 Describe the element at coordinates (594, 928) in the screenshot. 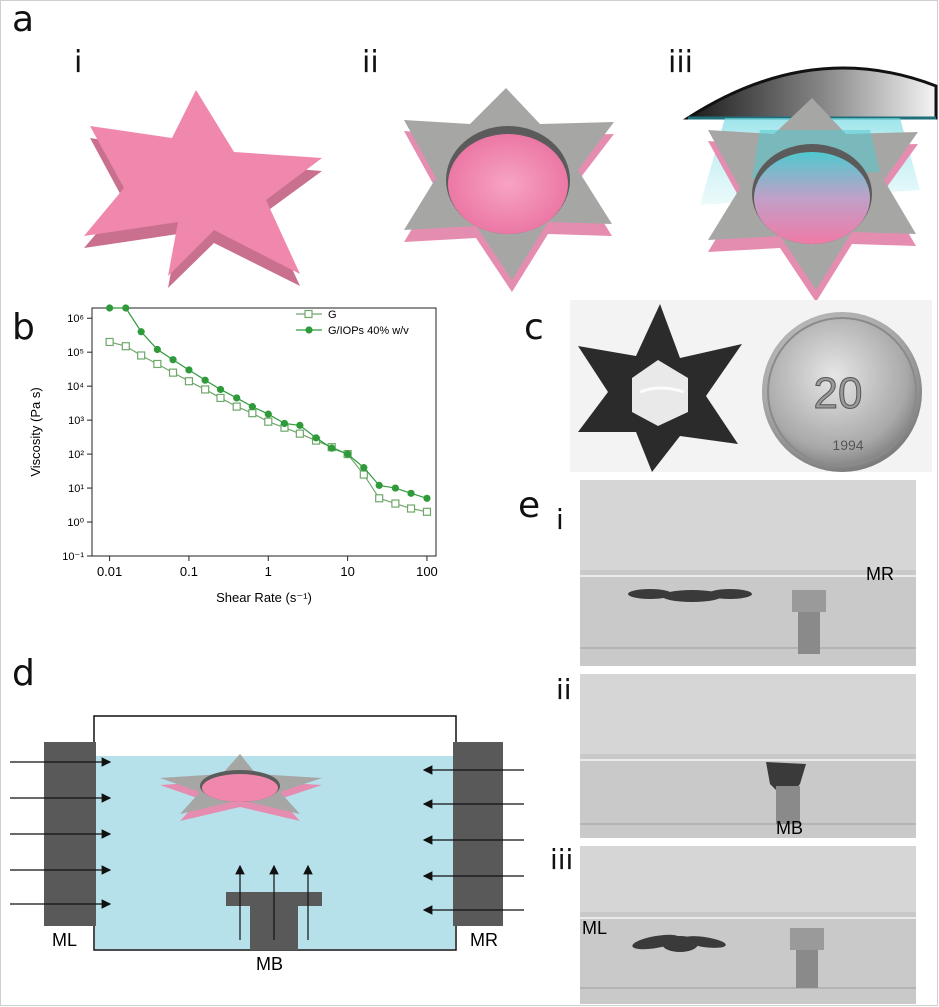

I see `label-e-iii-ml: ML` at that location.